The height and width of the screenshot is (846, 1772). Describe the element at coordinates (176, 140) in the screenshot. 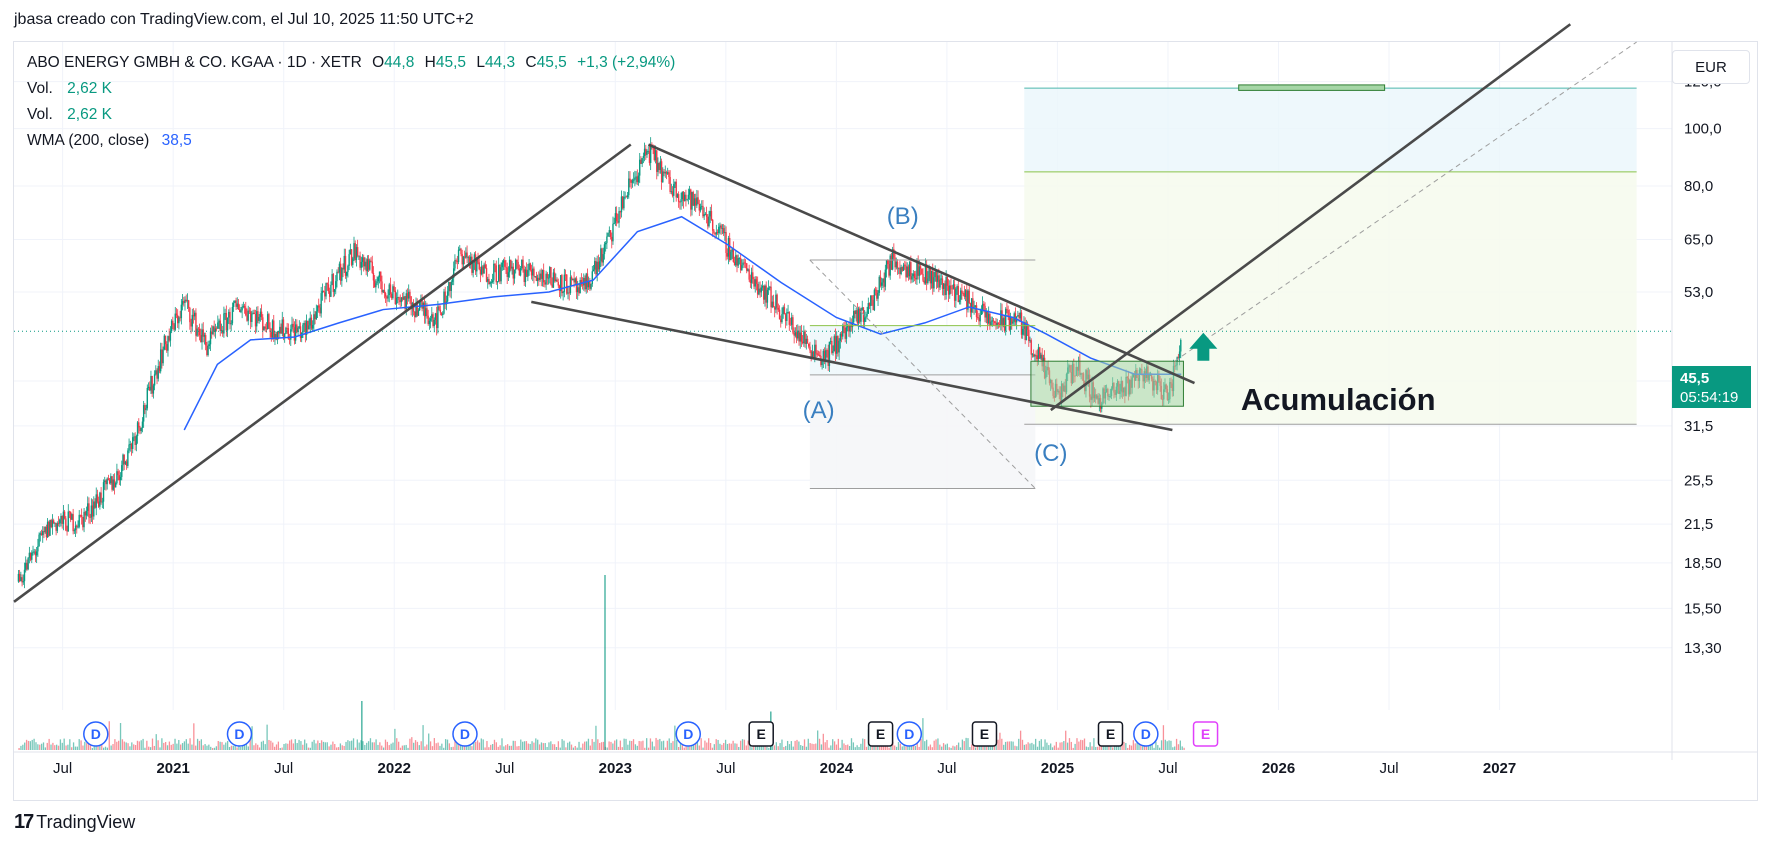

I see `wma-value: 38,5` at that location.